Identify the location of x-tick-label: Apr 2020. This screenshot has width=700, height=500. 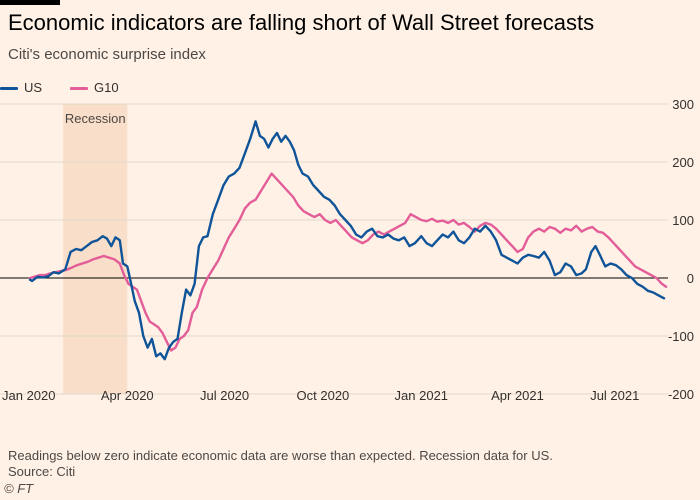
(127, 395).